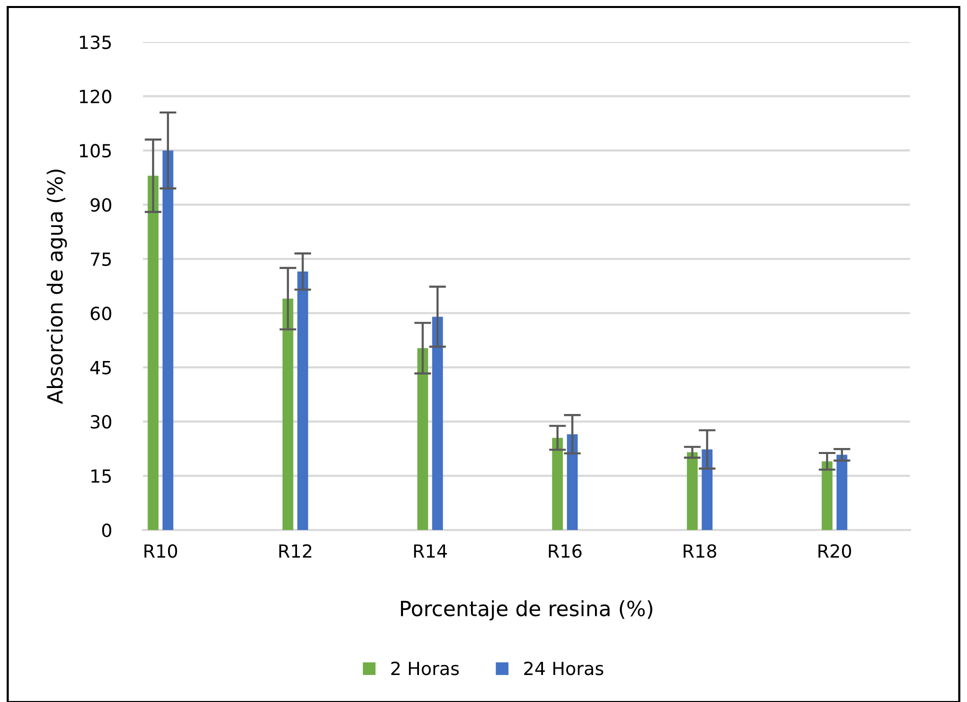 Image resolution: width=967 pixels, height=702 pixels. Describe the element at coordinates (425, 669) in the screenshot. I see `legend-label: 2 Horas` at that location.